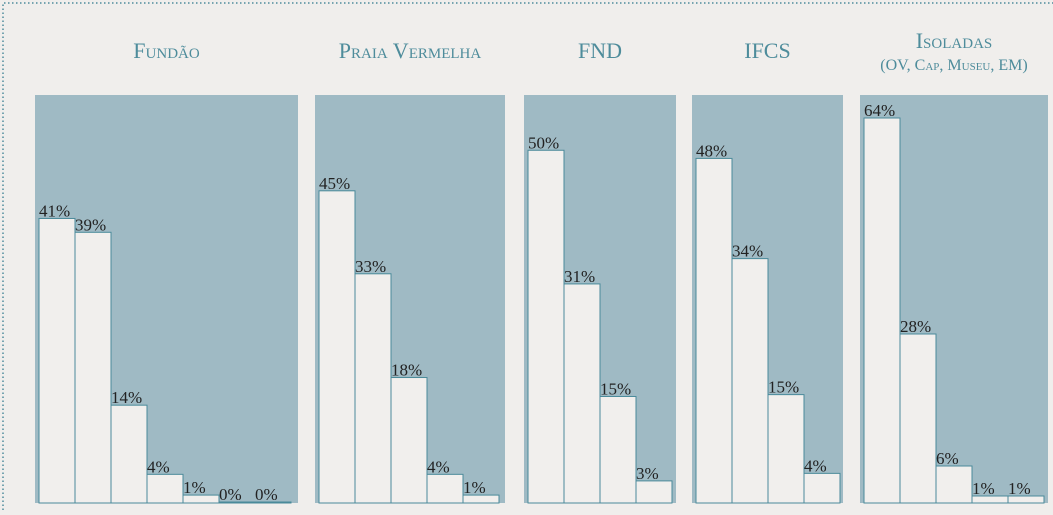 This screenshot has height=515, width=1053. Describe the element at coordinates (947, 458) in the screenshot. I see `value-label: 6%` at that location.